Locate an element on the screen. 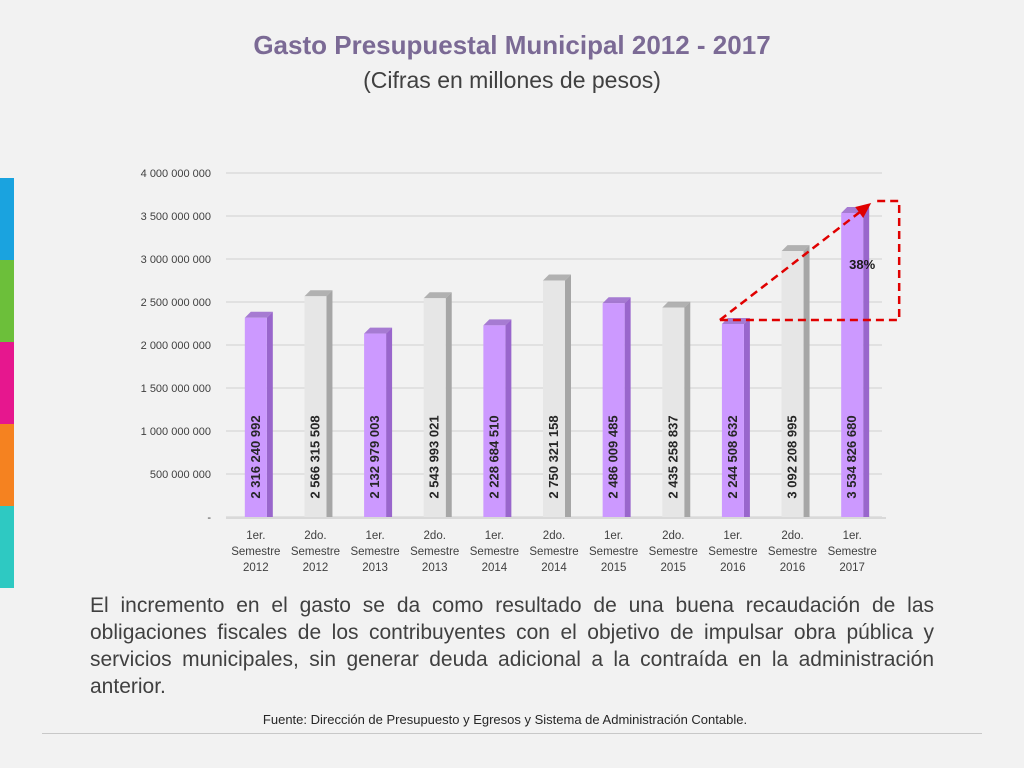 The image size is (1024, 768). x-category-label: 1er. Semestre 2015 is located at coordinates (613, 552).